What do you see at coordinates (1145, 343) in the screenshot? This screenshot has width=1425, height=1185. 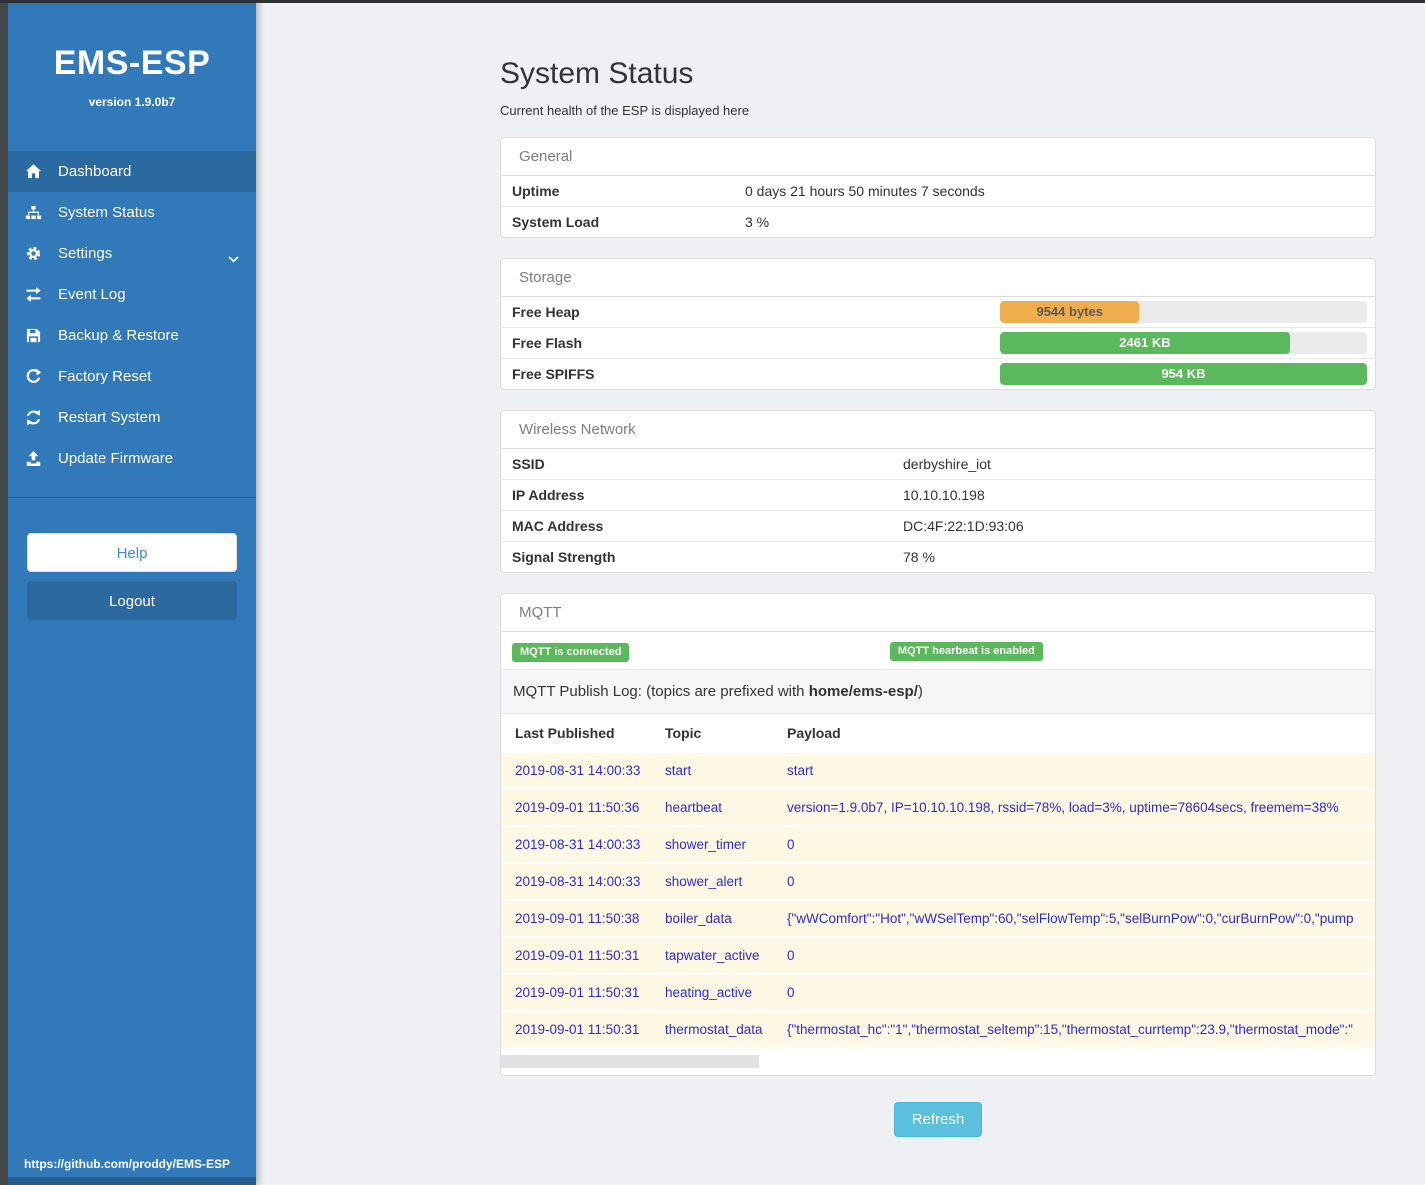 I see `free-flash-progress-bar: 2461 KB` at bounding box center [1145, 343].